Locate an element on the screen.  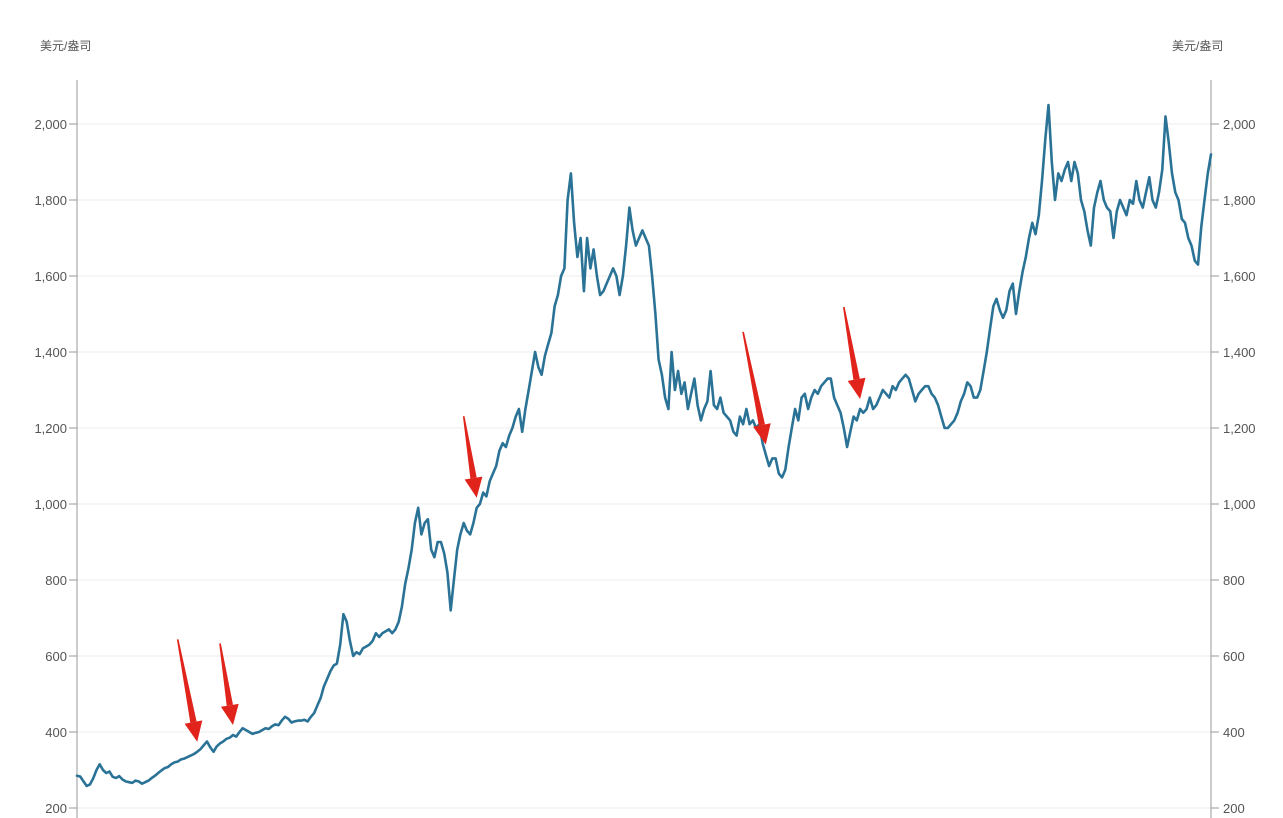
left-y-tick-label: 800 is located at coordinates (56, 580).